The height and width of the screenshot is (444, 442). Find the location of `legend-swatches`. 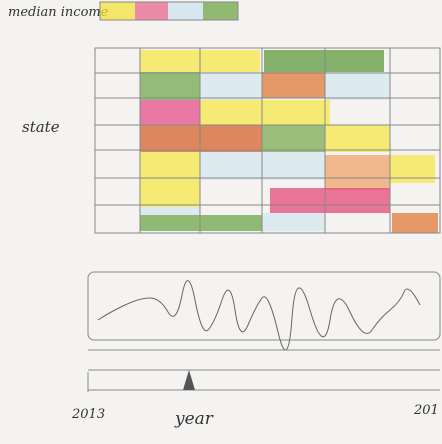

legend-swatches is located at coordinates (169, 11).